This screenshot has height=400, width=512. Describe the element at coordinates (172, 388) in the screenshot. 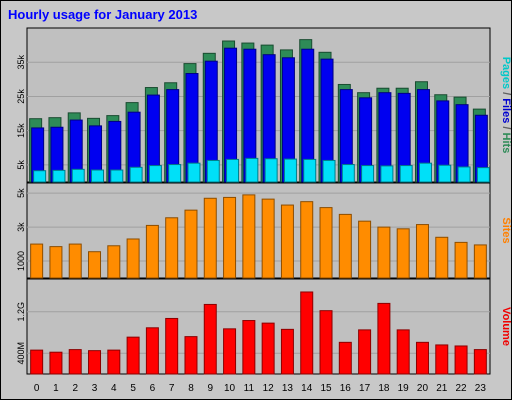

I see `x-tick-label: 7` at that location.